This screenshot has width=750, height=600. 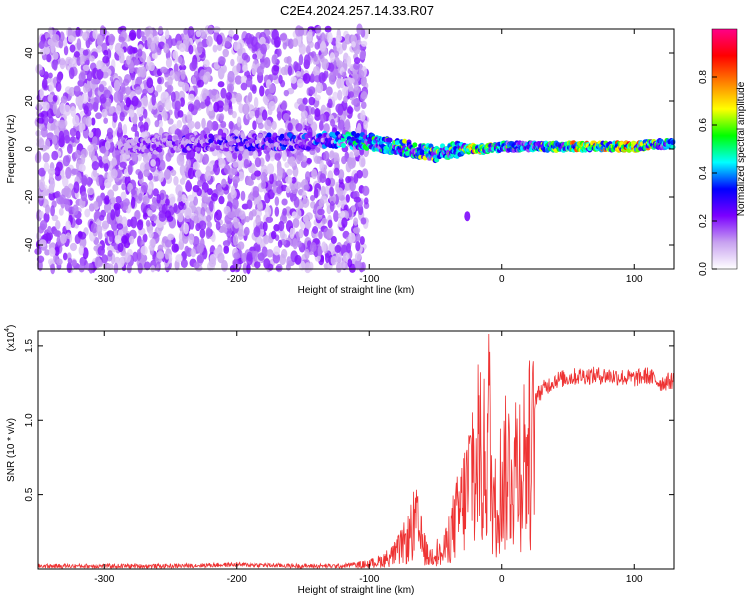 I want to click on y-tick-label: 1.0, so click(x=29, y=420).